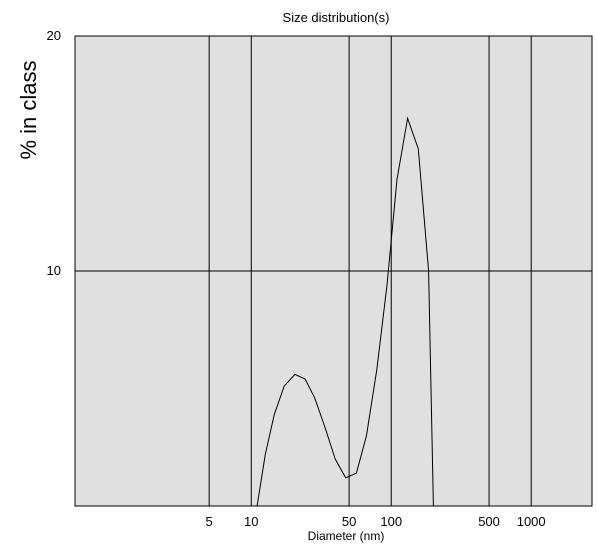 The width and height of the screenshot is (597, 545). What do you see at coordinates (54, 35) in the screenshot?
I see `y-tick-label: 20` at bounding box center [54, 35].